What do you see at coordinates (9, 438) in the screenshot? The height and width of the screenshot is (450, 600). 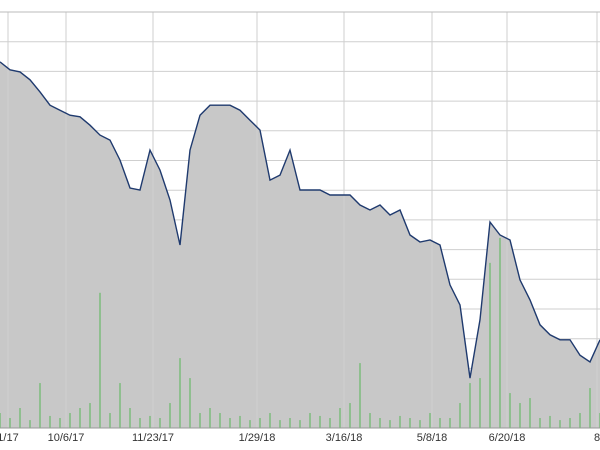 I see `x-tick-label: 1/17` at bounding box center [9, 438].